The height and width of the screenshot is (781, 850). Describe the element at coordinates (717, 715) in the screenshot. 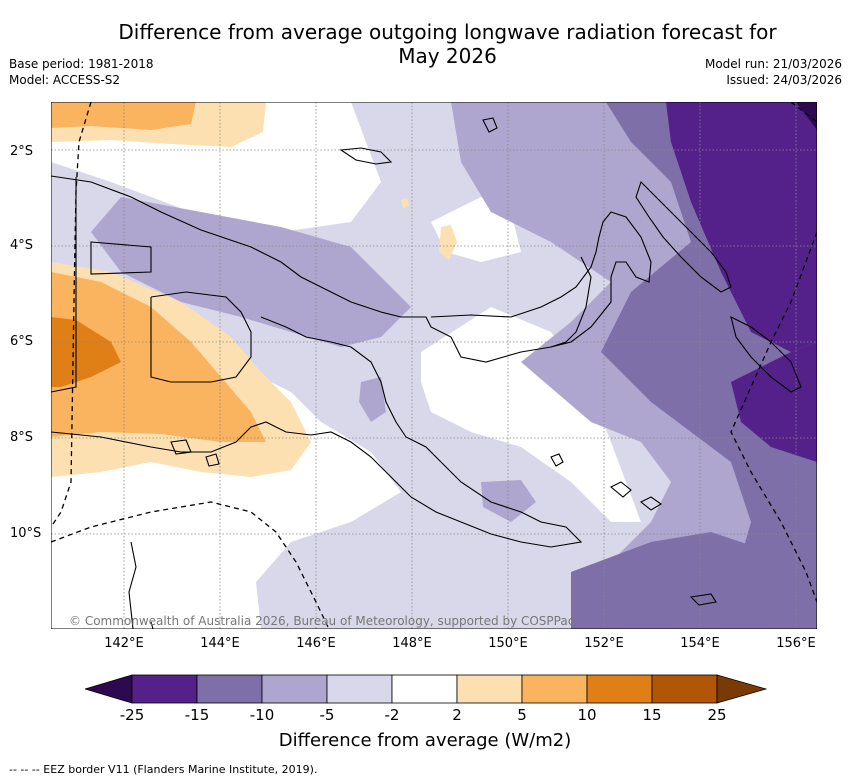

I see `cb-tick-25: 25` at that location.